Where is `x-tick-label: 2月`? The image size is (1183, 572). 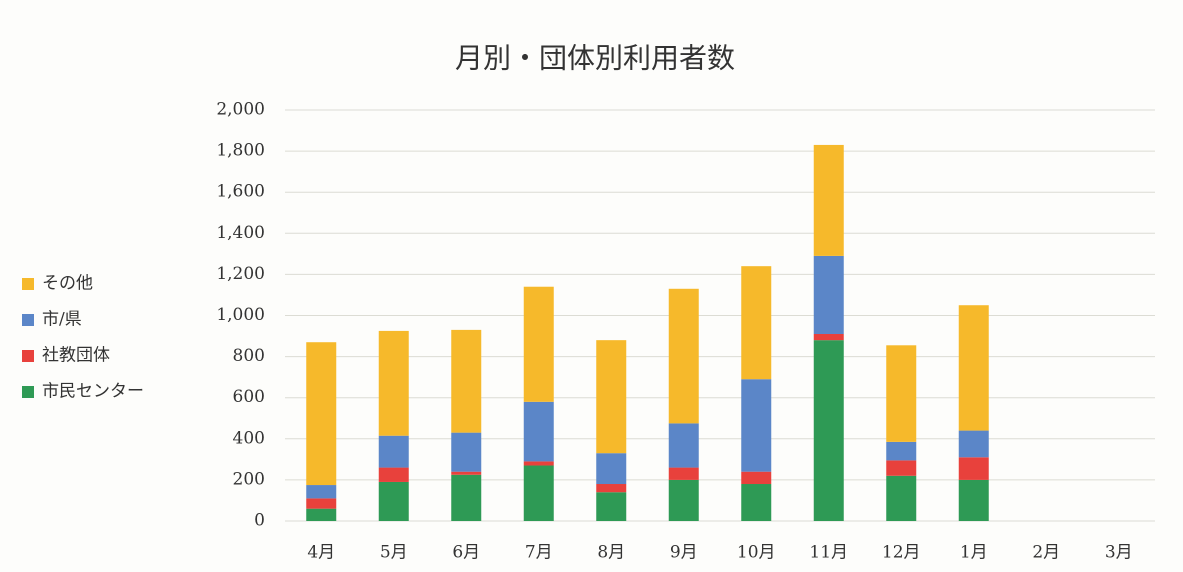 x-tick-label: 2月 is located at coordinates (1046, 553).